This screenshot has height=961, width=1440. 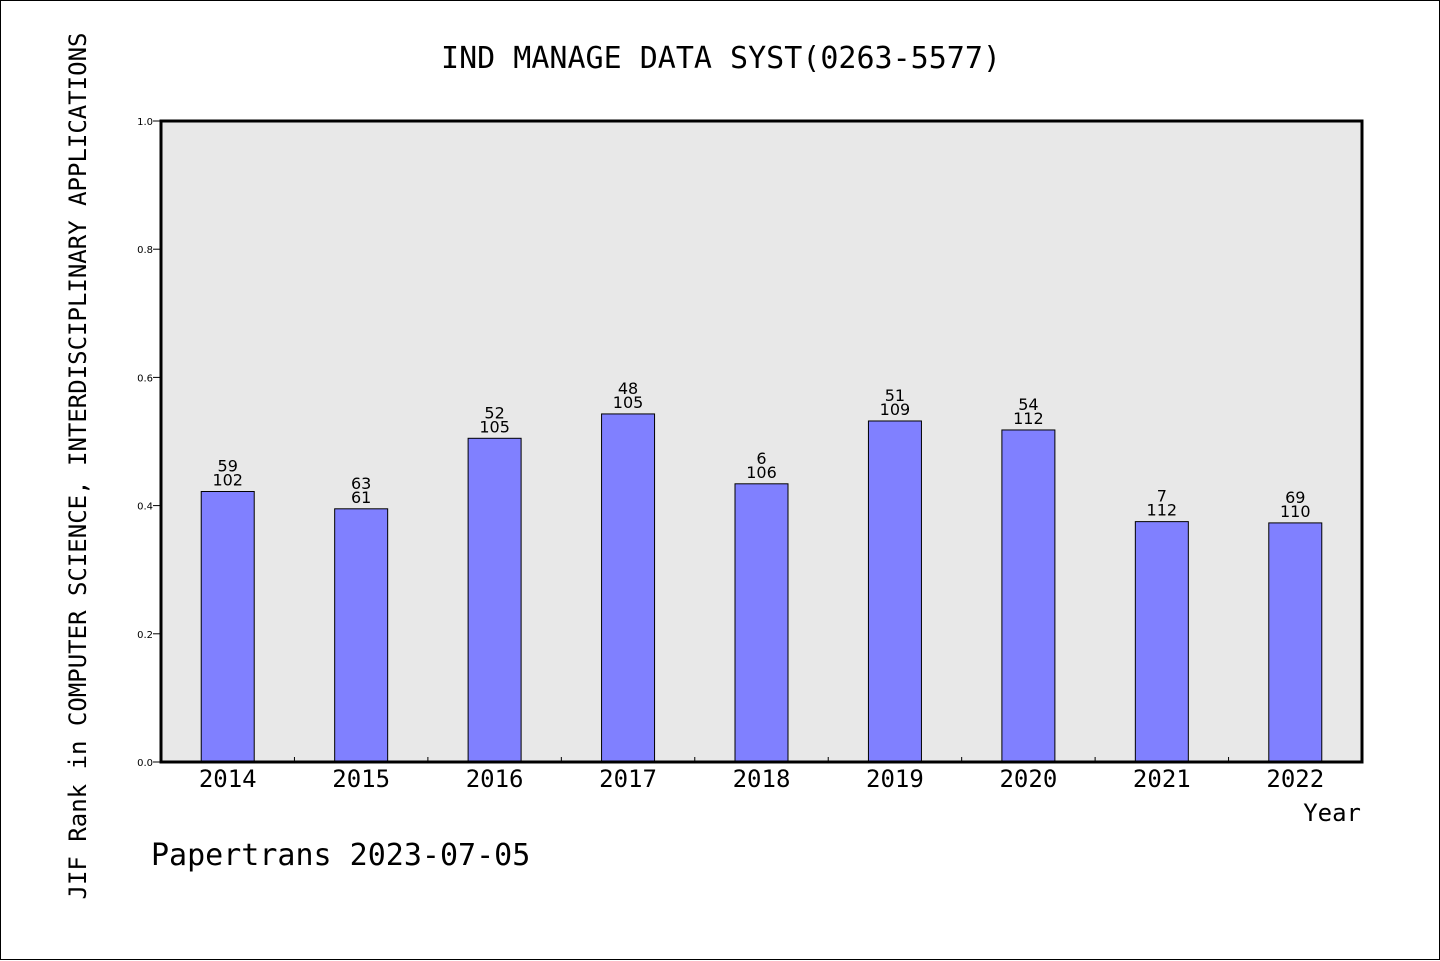 What do you see at coordinates (227, 626) in the screenshot?
I see `bar-2014` at bounding box center [227, 626].